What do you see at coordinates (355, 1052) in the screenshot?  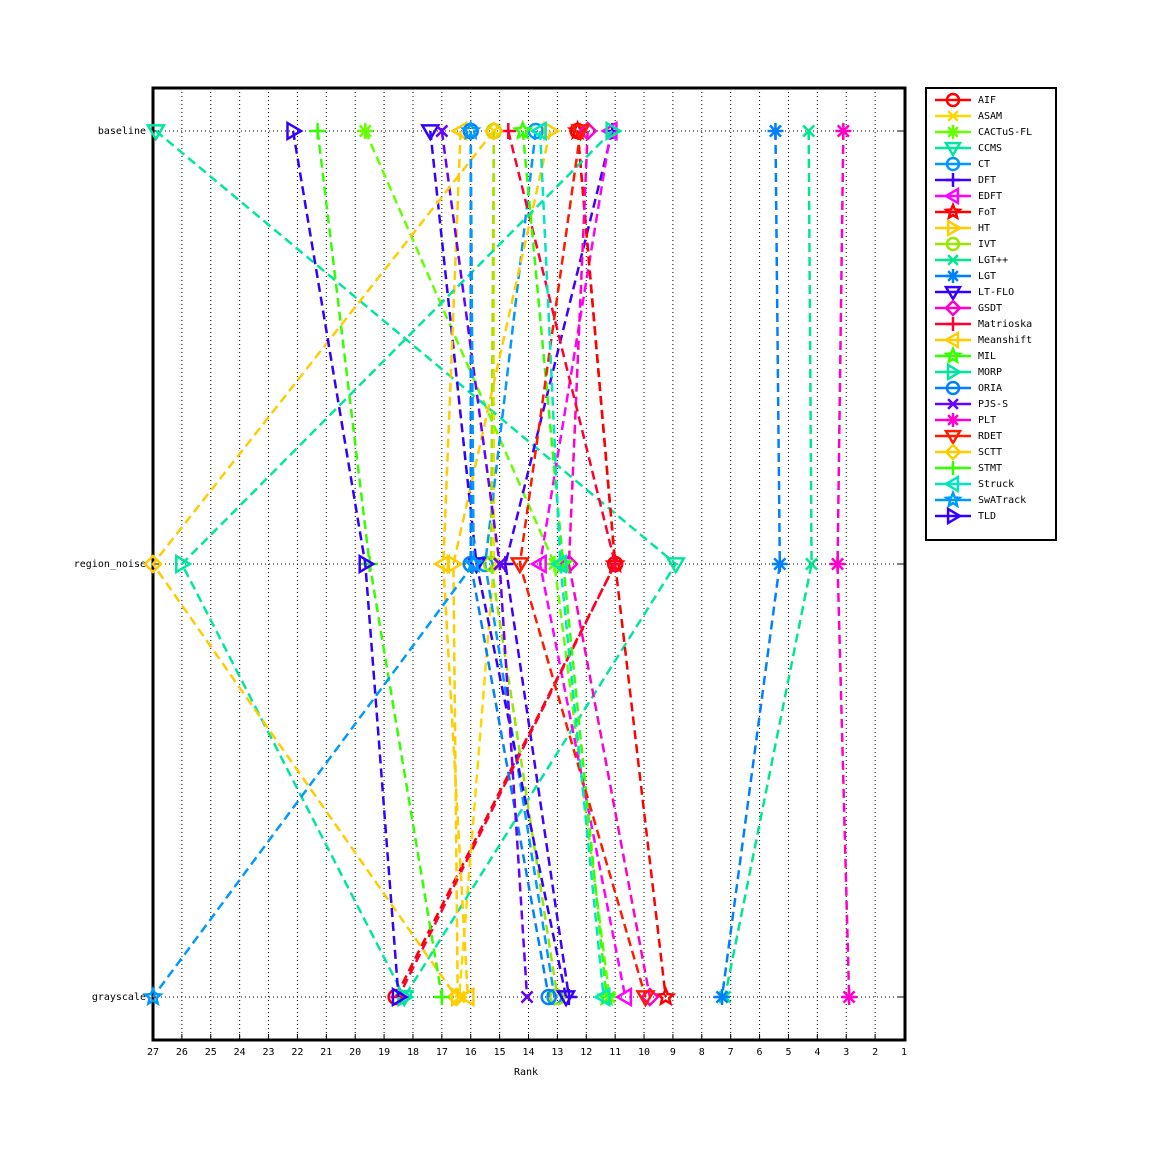 I see `x-tick-label: 20` at bounding box center [355, 1052].